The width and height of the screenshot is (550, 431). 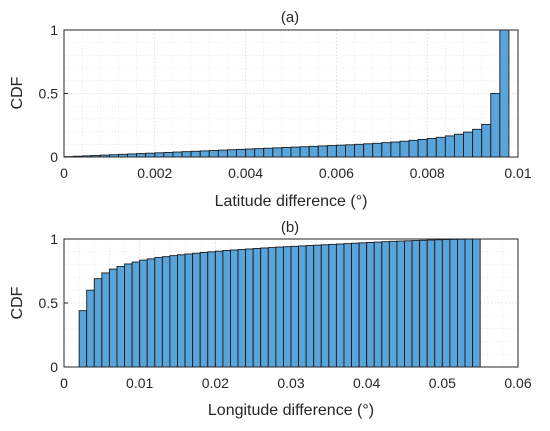 I want to click on panel-b-xtick-label: 0.02, so click(x=215, y=383).